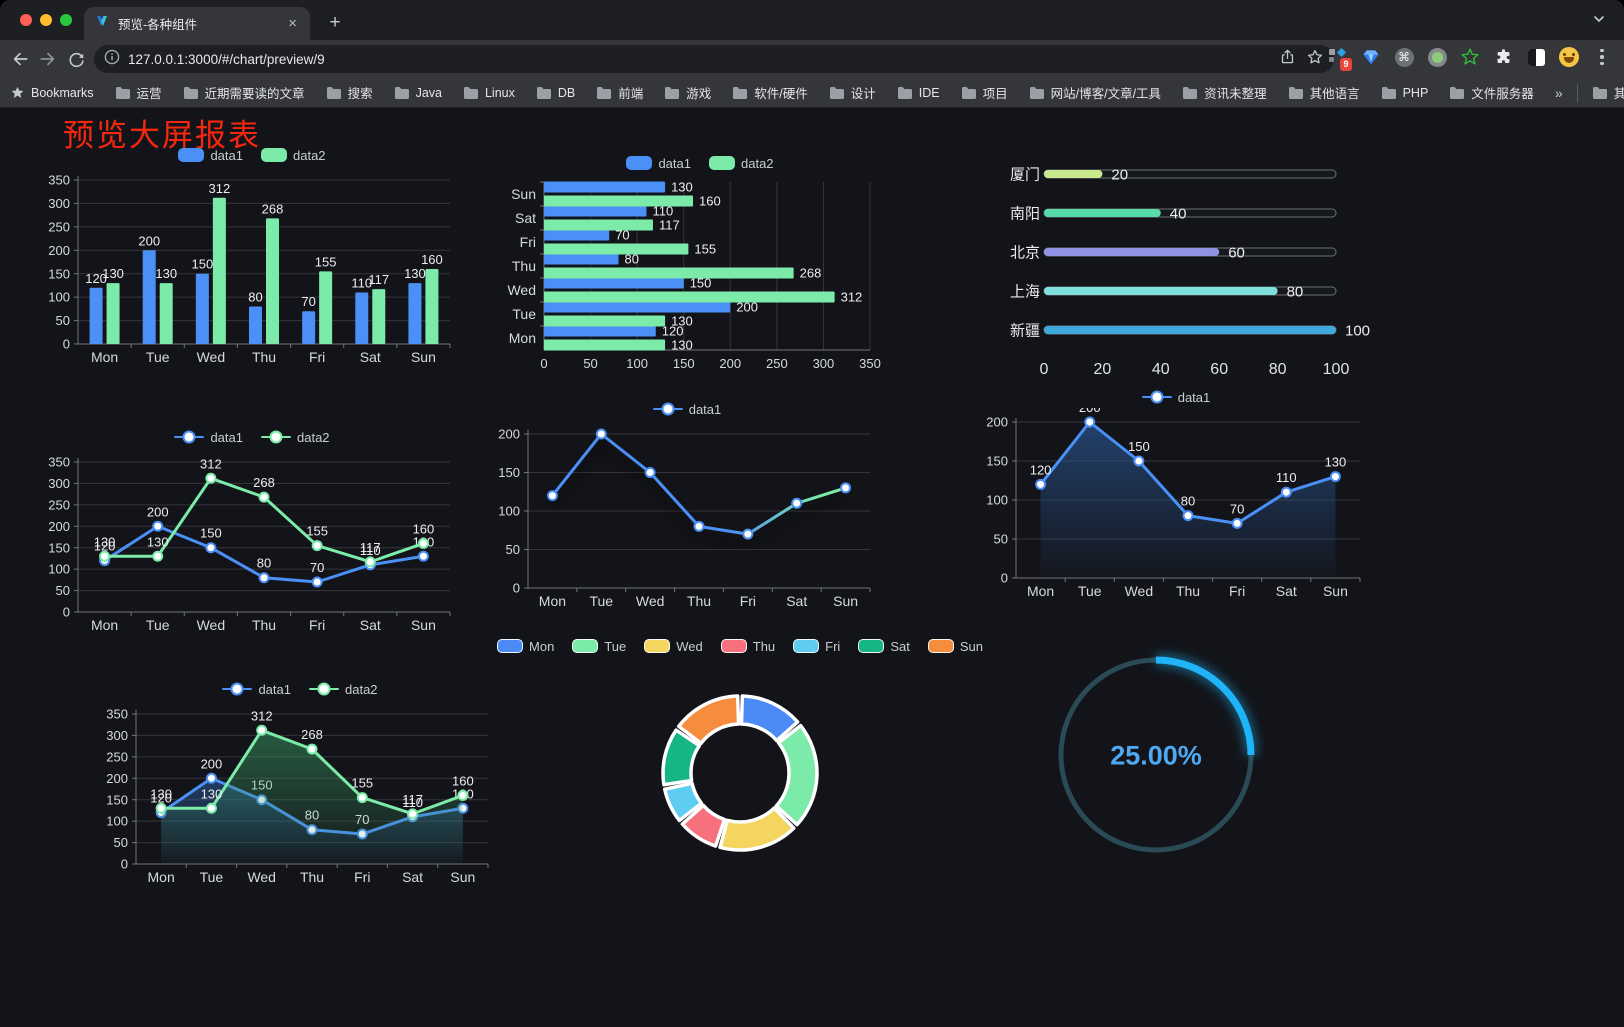 This screenshot has height=1027, width=1624. Describe the element at coordinates (1437, 57) in the screenshot. I see `recorder-extension-icon` at that location.